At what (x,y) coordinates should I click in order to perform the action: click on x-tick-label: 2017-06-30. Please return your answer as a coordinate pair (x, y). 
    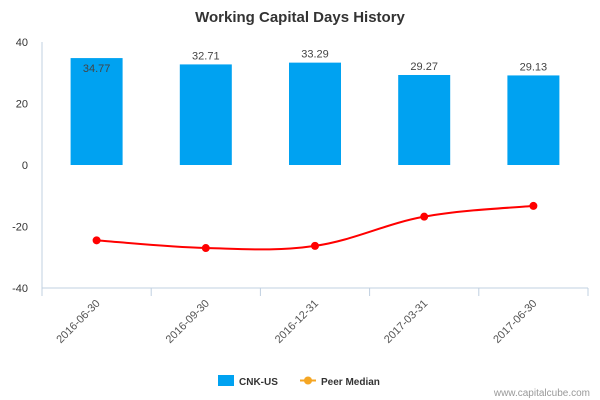
    Looking at the image, I should click on (515, 322).